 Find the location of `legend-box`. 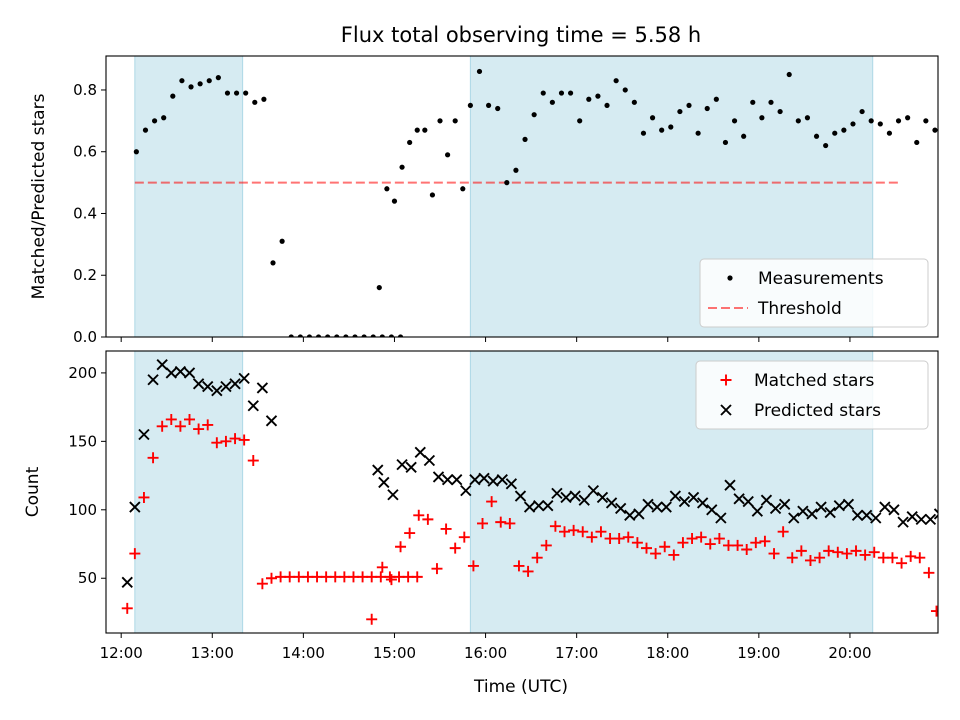

legend-box is located at coordinates (814, 293).